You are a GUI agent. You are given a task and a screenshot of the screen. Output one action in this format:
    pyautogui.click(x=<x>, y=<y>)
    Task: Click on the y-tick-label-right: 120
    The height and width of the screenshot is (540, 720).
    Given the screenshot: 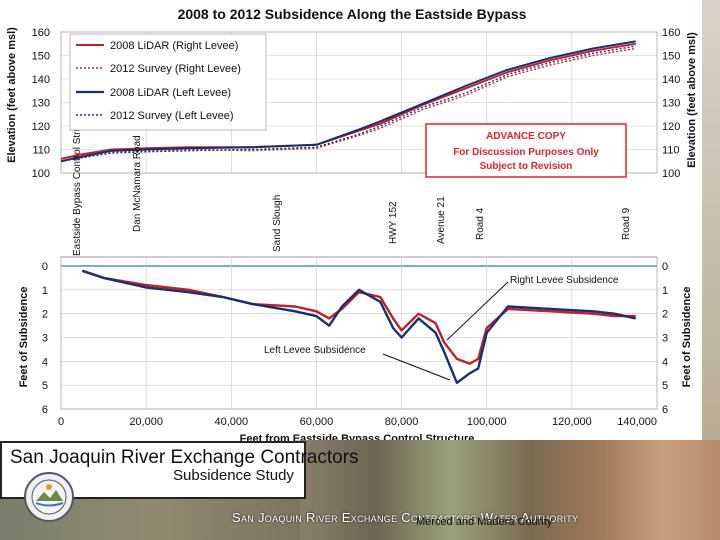 What is the action you would take?
    pyautogui.click(x=671, y=127)
    